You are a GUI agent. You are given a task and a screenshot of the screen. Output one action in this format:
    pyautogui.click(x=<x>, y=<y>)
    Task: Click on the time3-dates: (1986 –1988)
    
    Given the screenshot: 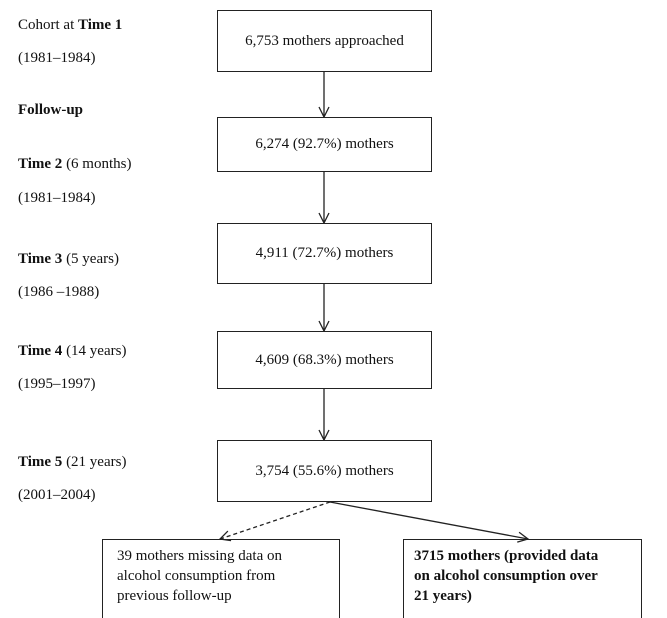 What is the action you would take?
    pyautogui.click(x=59, y=292)
    